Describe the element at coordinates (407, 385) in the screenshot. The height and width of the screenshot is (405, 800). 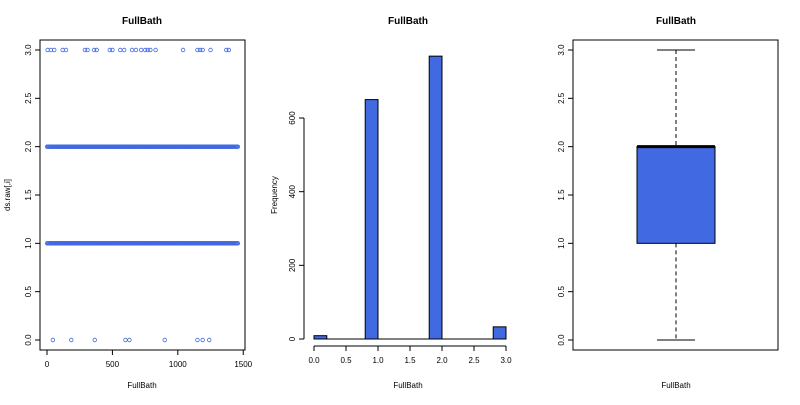
I see `histogram-x-label: FullBath` at that location.